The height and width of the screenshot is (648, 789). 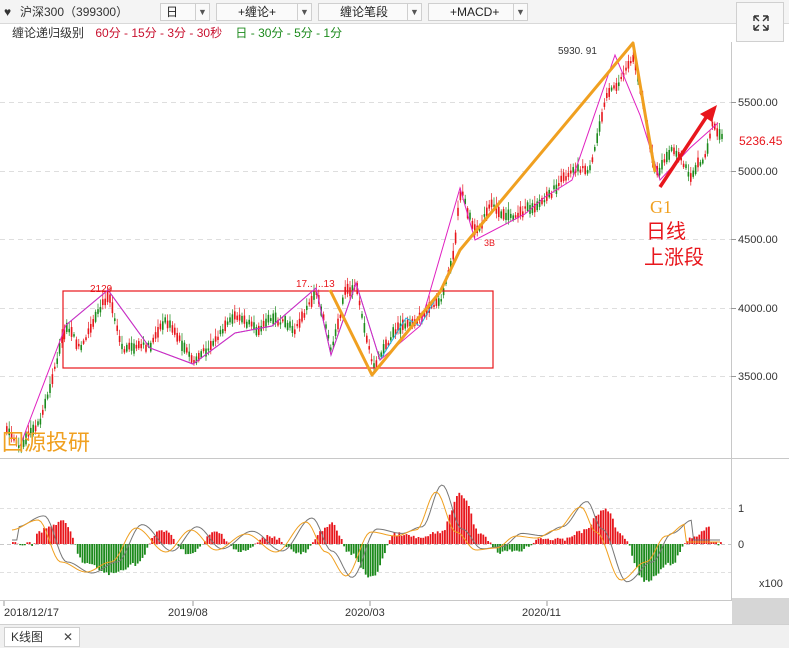 I want to click on chan-stroke-select: 缠论笔段 ▼, so click(x=370, y=12).